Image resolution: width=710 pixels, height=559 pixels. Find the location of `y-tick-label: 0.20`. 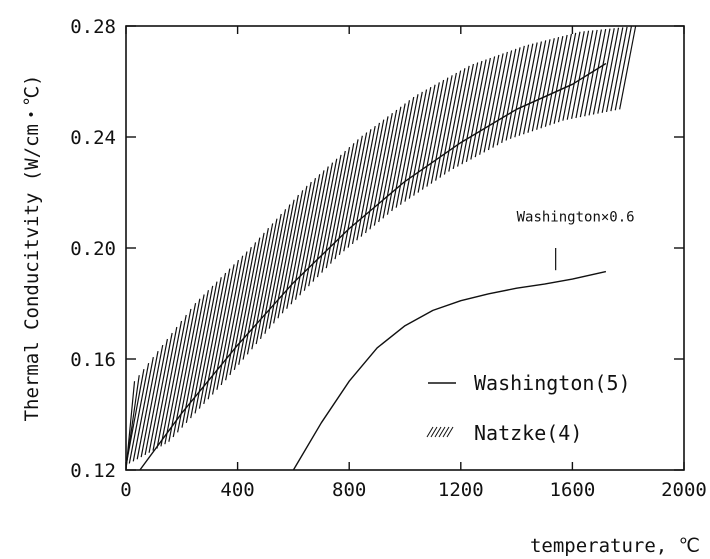

y-tick-label: 0.20 is located at coordinates (93, 249).